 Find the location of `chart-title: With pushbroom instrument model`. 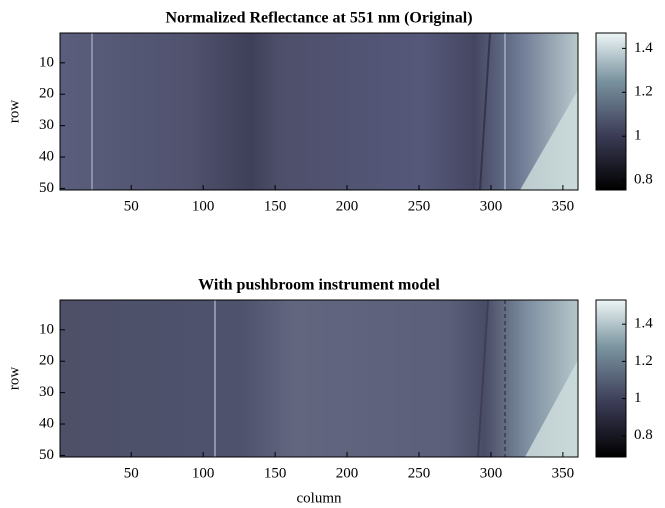

chart-title: With pushbroom instrument model is located at coordinates (319, 285).